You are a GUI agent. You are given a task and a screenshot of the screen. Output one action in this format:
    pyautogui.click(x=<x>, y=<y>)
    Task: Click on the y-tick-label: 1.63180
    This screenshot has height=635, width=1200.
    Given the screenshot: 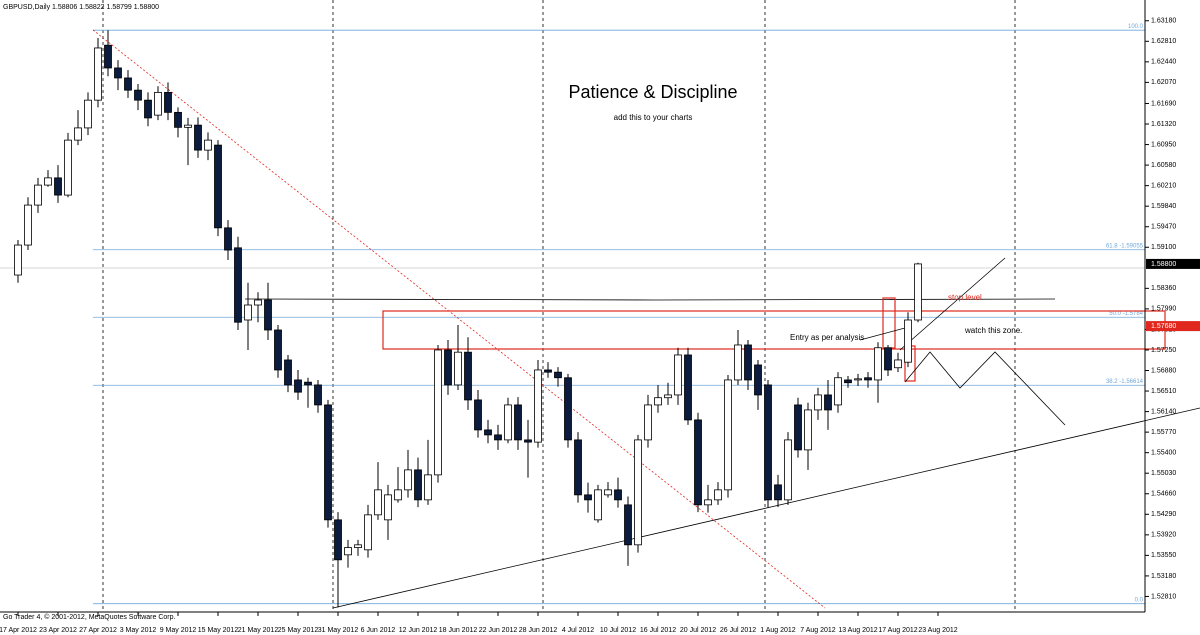 What is the action you would take?
    pyautogui.click(x=1163, y=21)
    